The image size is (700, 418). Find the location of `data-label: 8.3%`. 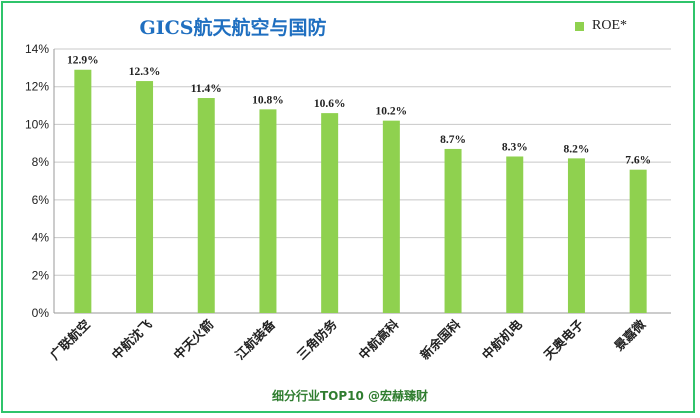

data-label: 8.3% is located at coordinates (515, 147).